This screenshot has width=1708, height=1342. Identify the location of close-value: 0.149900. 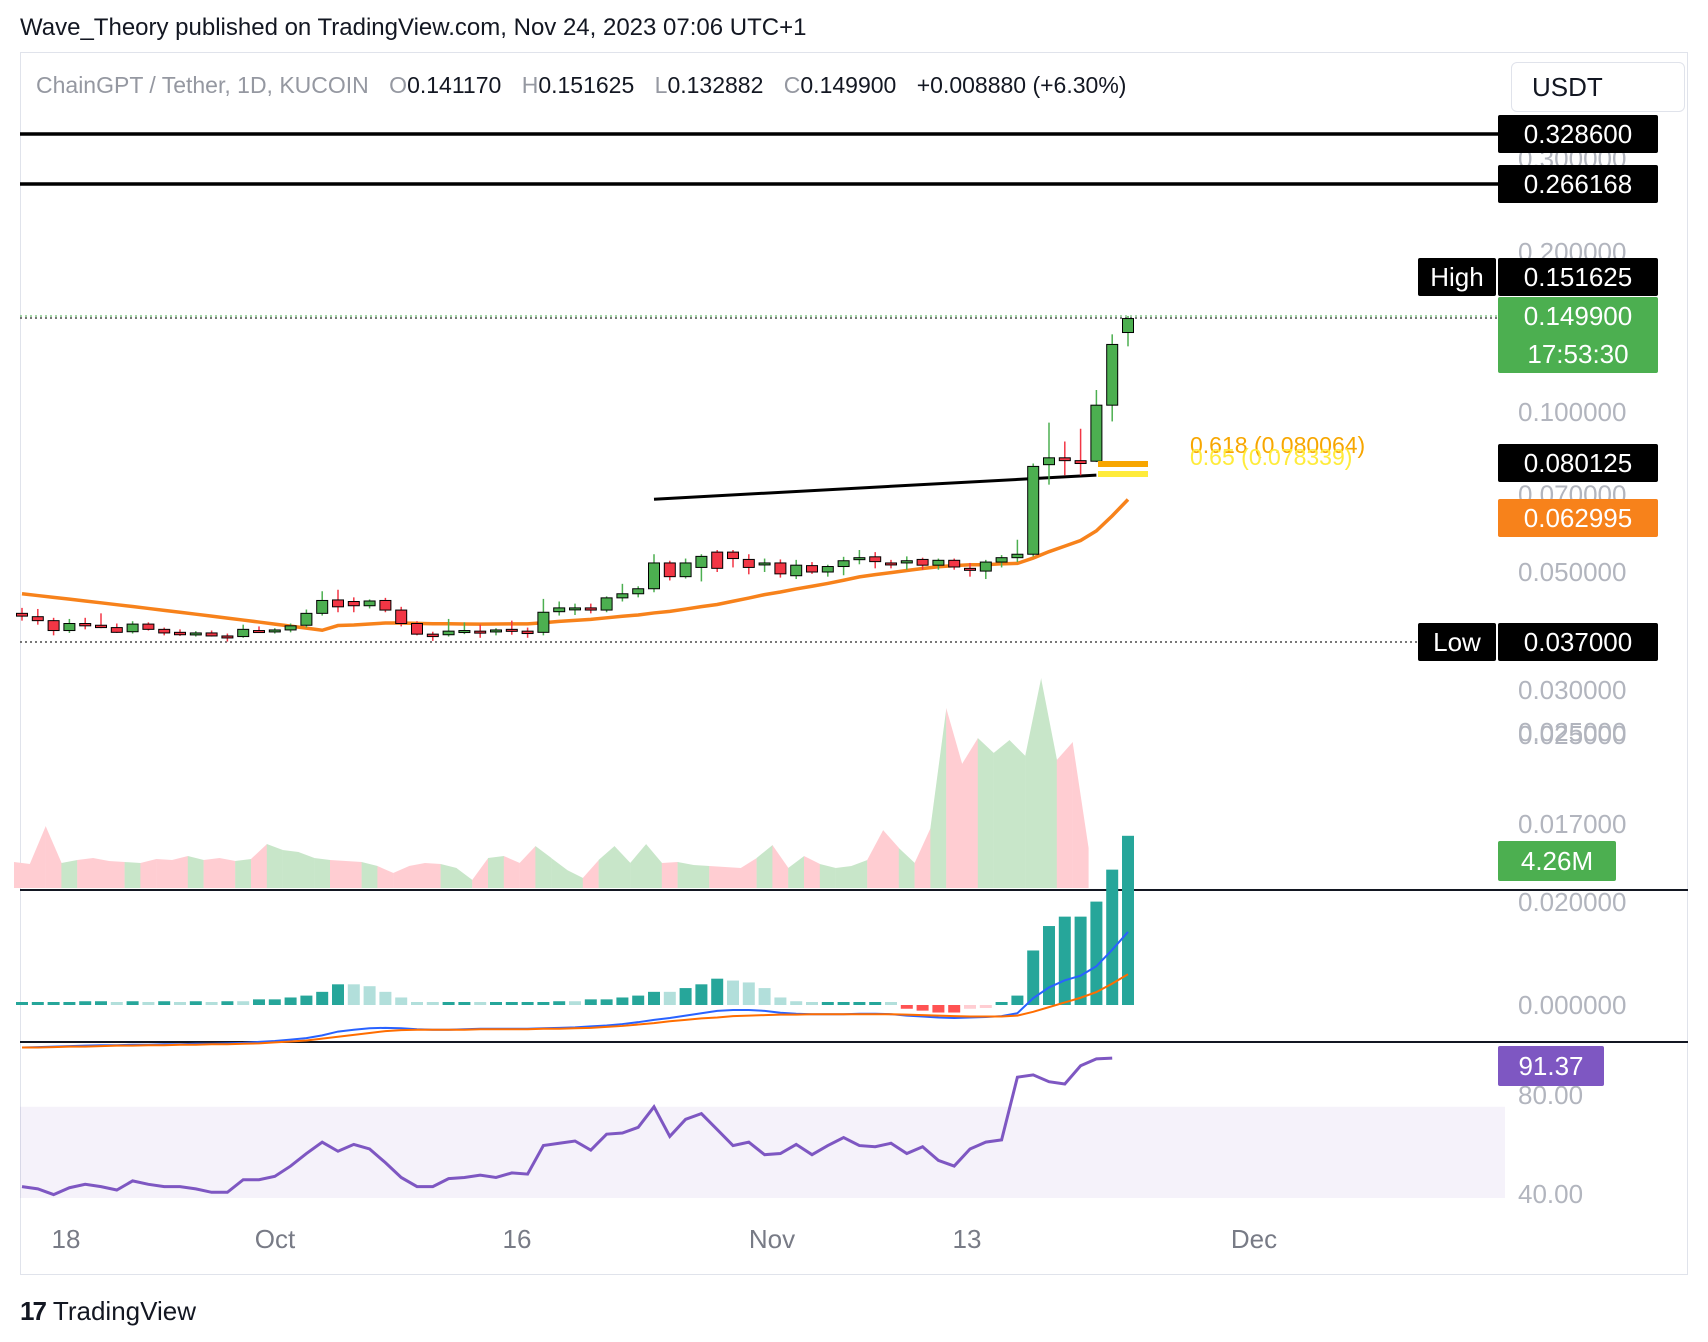
(848, 85).